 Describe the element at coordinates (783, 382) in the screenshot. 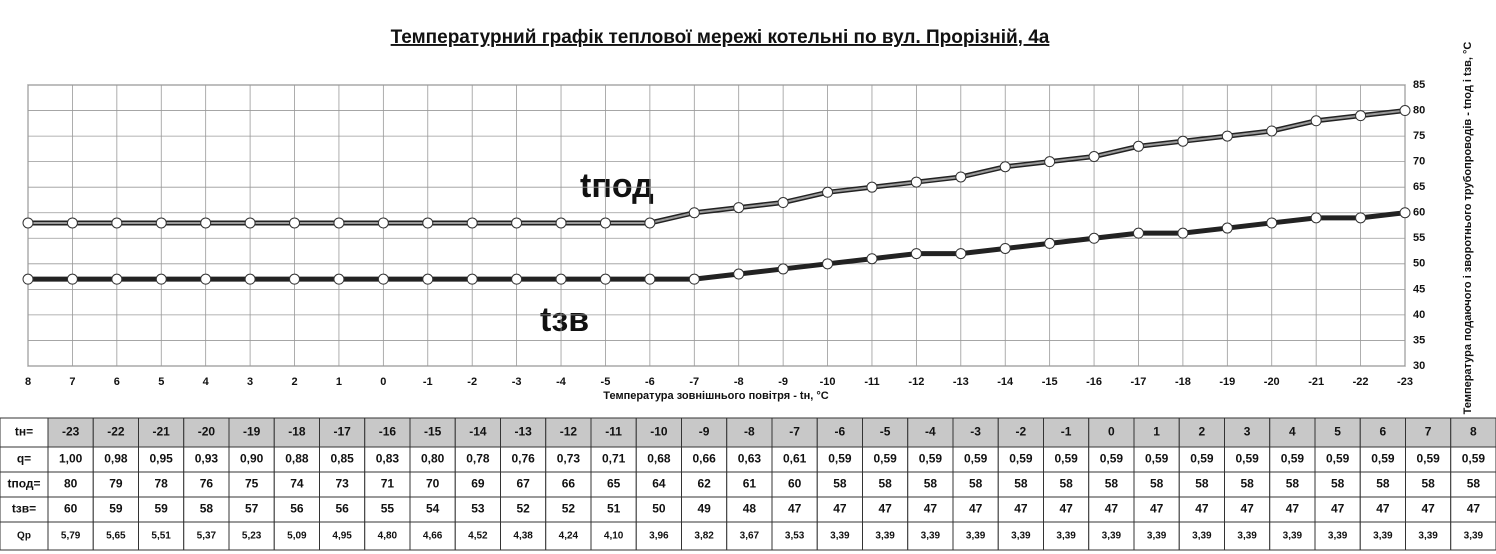

I see `x-tick-label: -9` at that location.